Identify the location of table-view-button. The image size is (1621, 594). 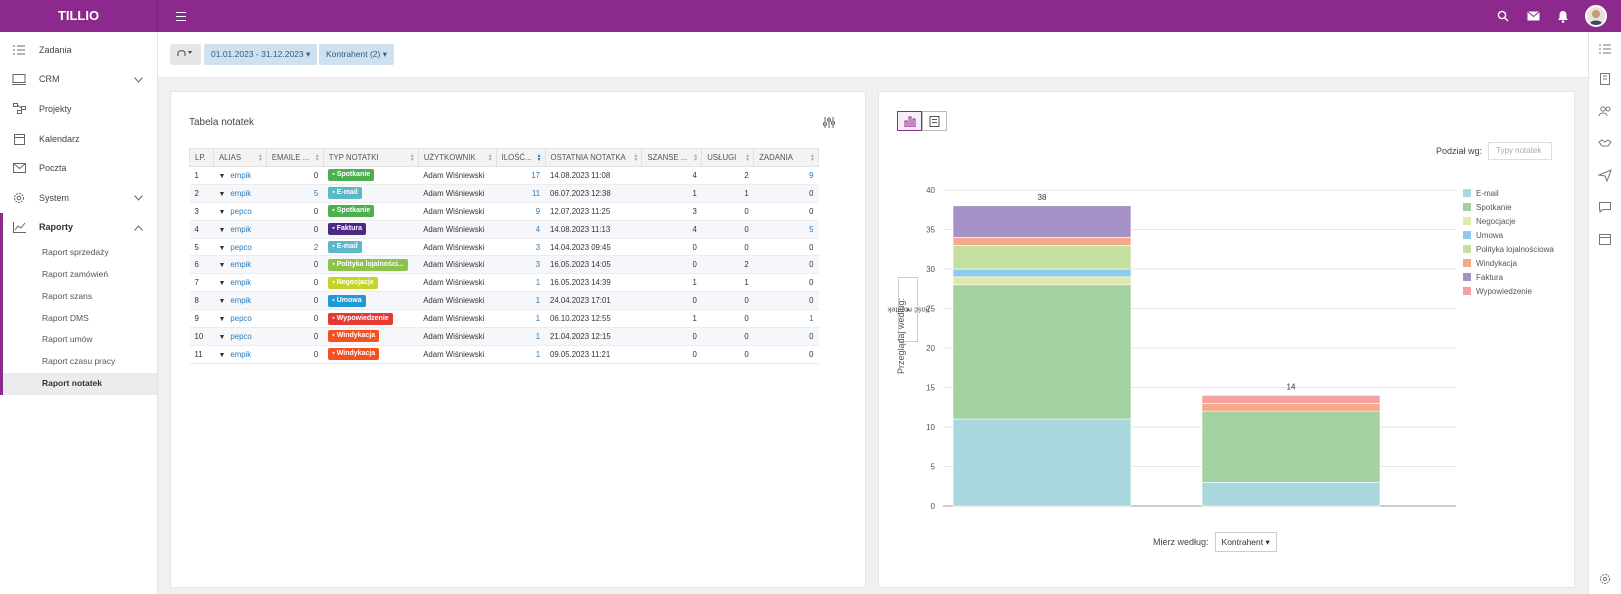
(934, 121).